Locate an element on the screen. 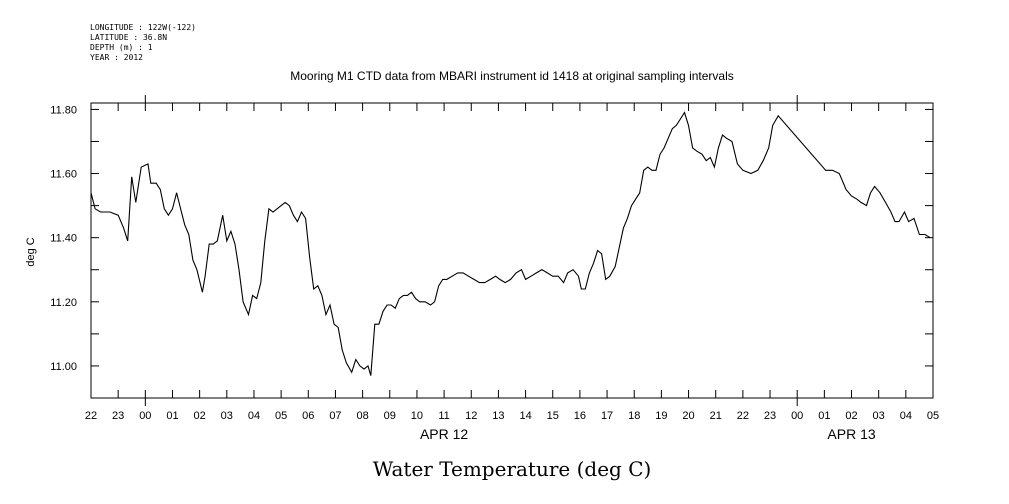  x-tick-label: 11 is located at coordinates (443, 416).